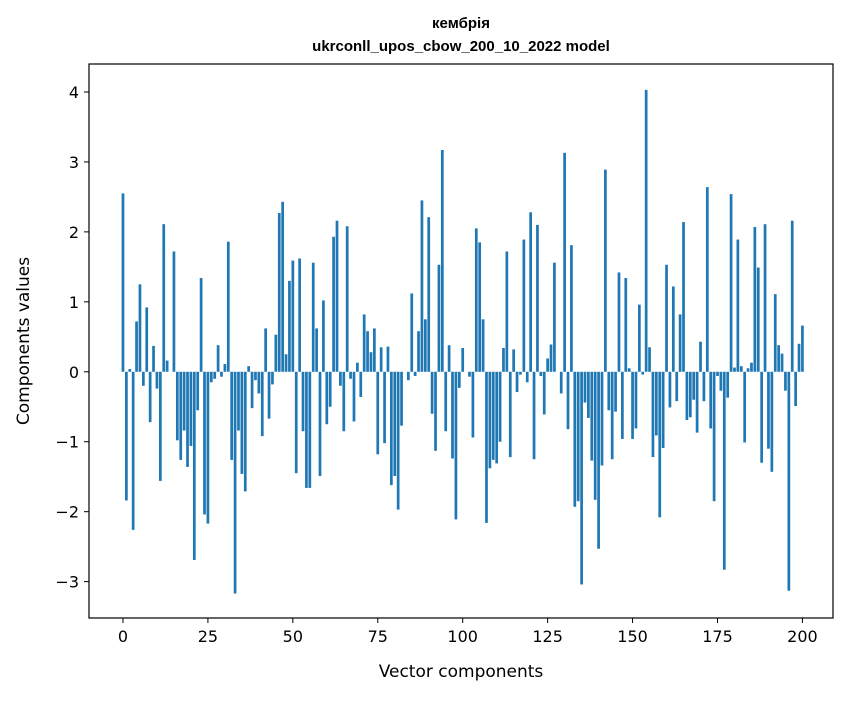  What do you see at coordinates (802, 636) in the screenshot?
I see `x-tick-label: 200` at bounding box center [802, 636].